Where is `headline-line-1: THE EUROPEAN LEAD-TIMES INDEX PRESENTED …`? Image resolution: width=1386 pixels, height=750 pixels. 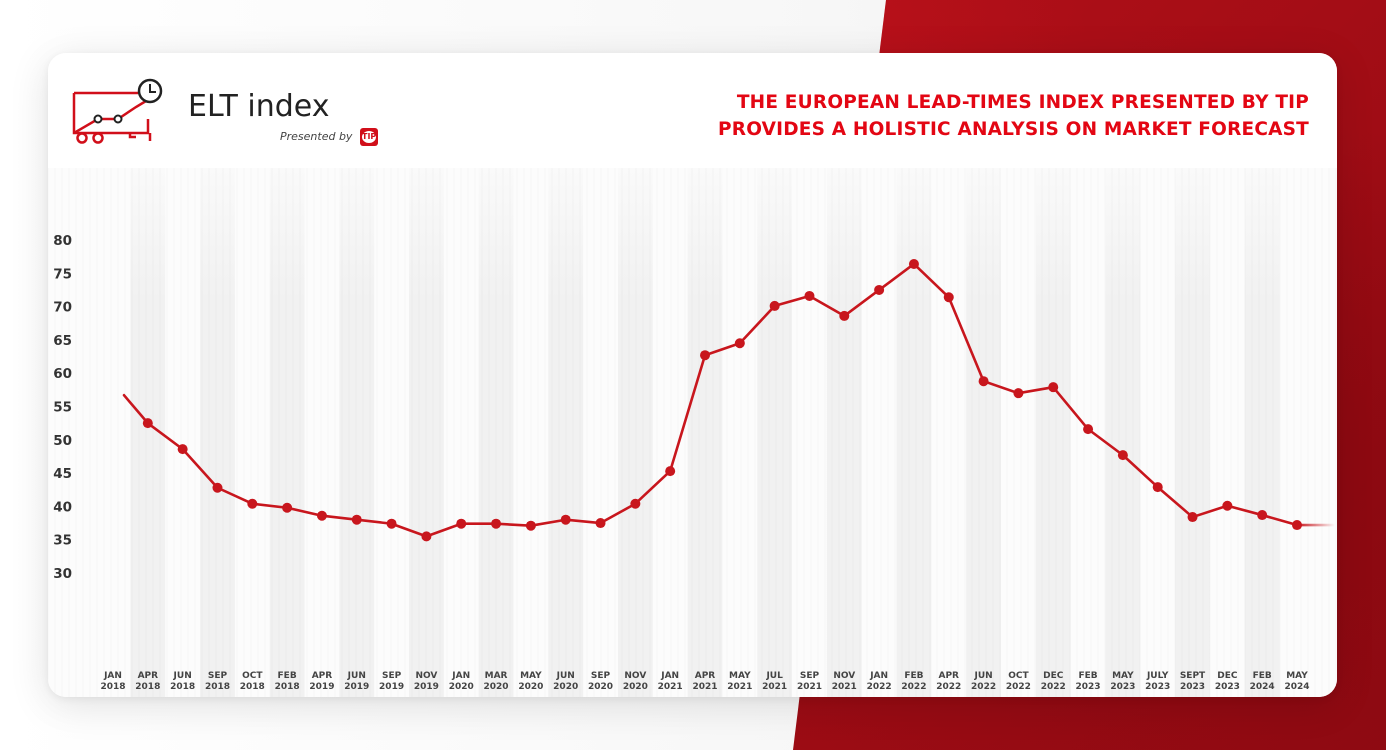
headline-line-1: THE EUROPEAN LEAD-TIMES INDEX PRESENTED … is located at coordinates (1022, 102).